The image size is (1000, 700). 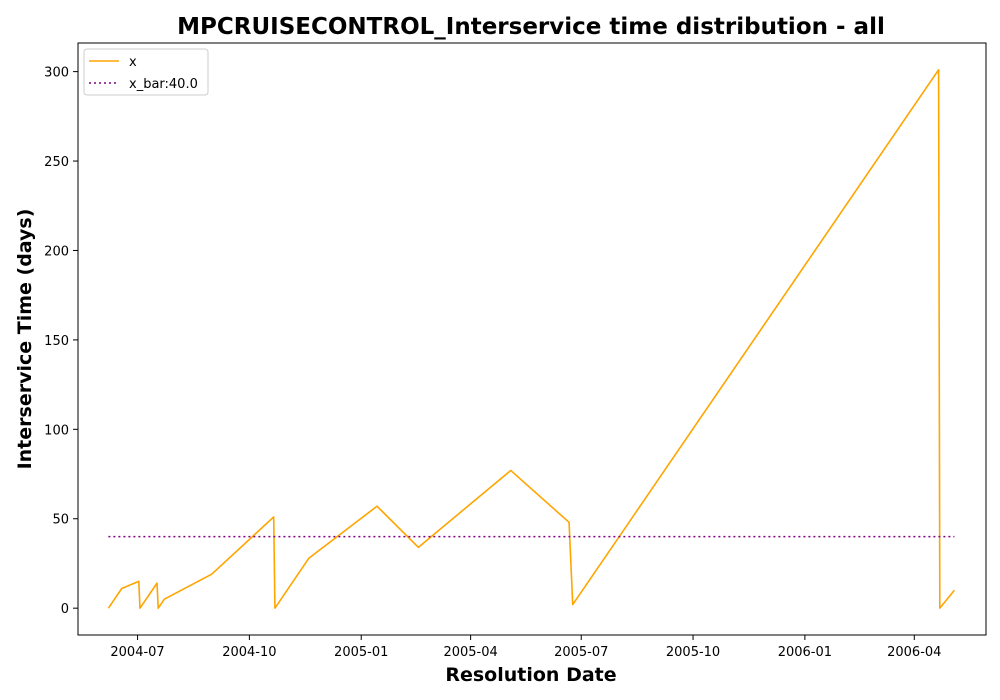 I want to click on y-axis: 0 50 100 150 200 250 300, so click(x=61, y=341).